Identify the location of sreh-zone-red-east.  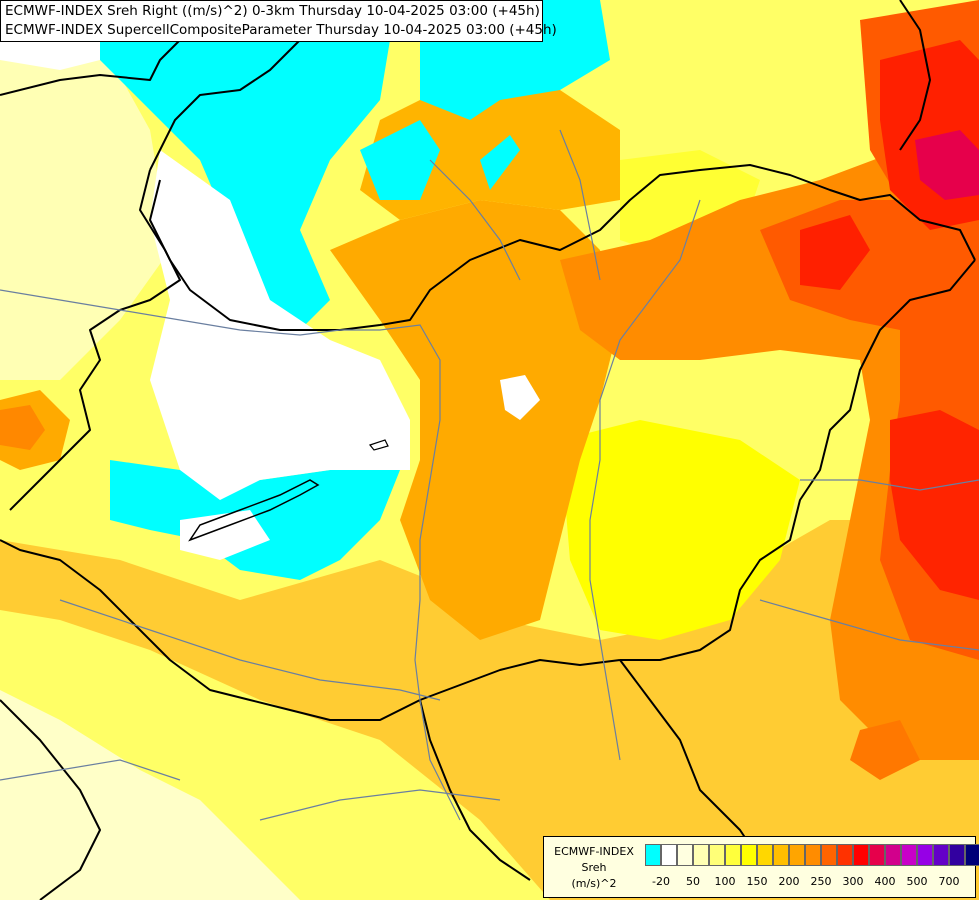
(934, 505).